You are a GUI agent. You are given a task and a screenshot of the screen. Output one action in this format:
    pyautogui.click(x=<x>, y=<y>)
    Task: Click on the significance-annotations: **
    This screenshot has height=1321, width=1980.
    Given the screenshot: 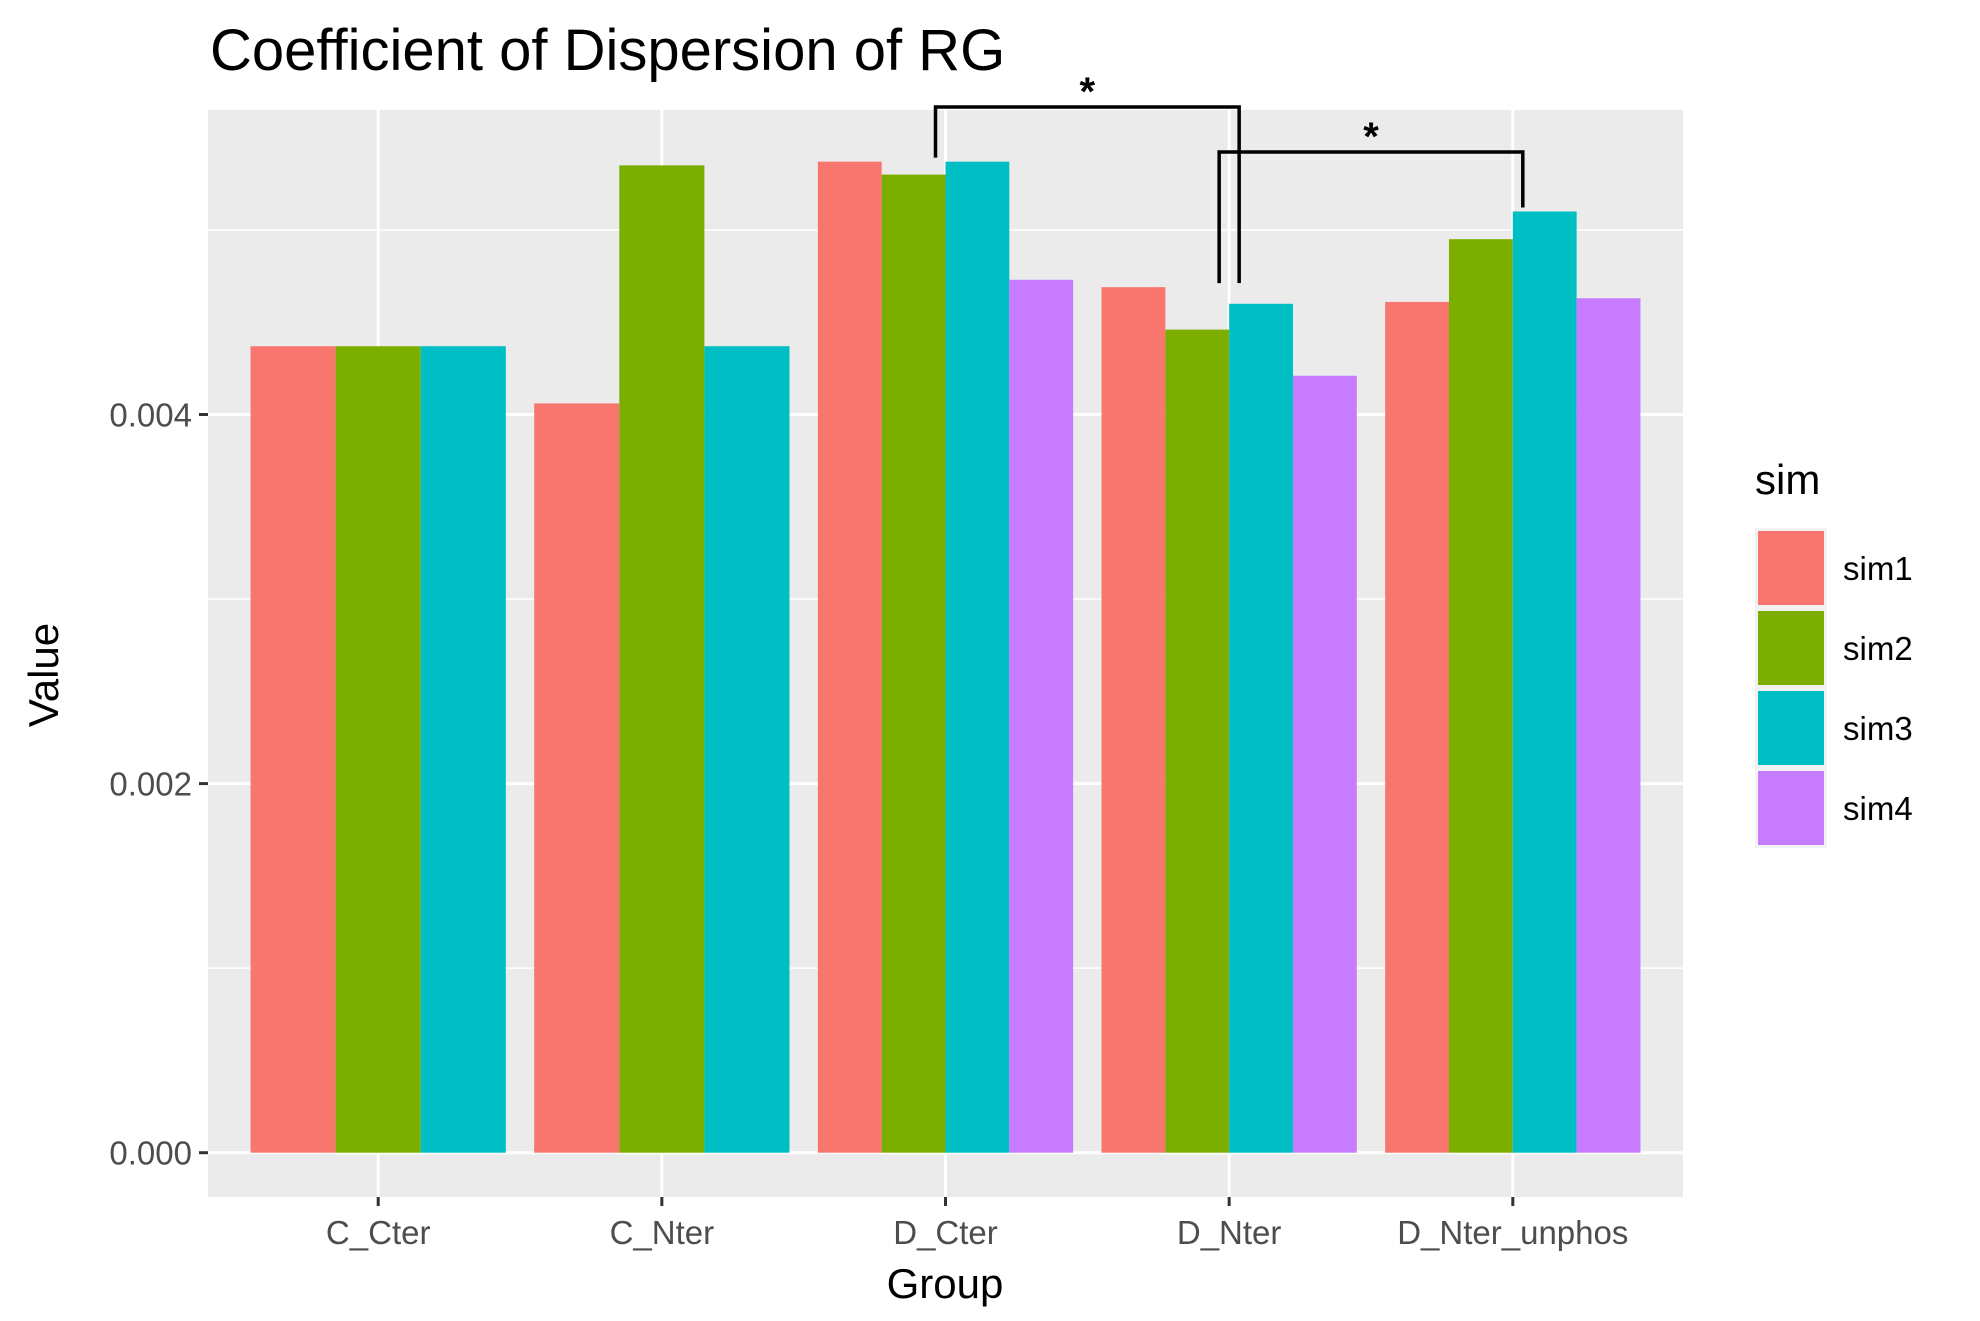 What is the action you would take?
    pyautogui.click(x=1229, y=177)
    